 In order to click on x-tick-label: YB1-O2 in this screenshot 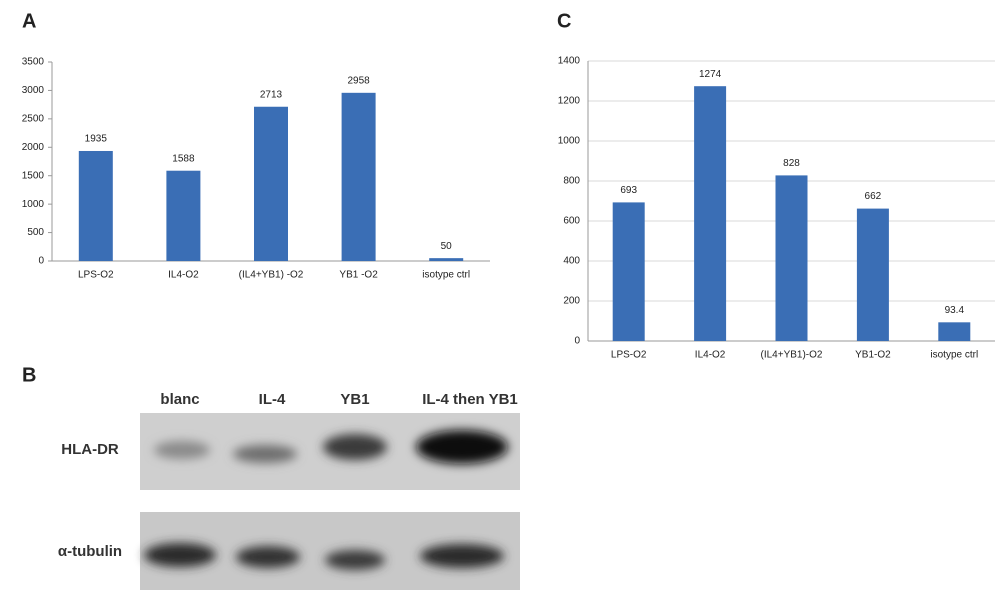, I will do `click(873, 355)`.